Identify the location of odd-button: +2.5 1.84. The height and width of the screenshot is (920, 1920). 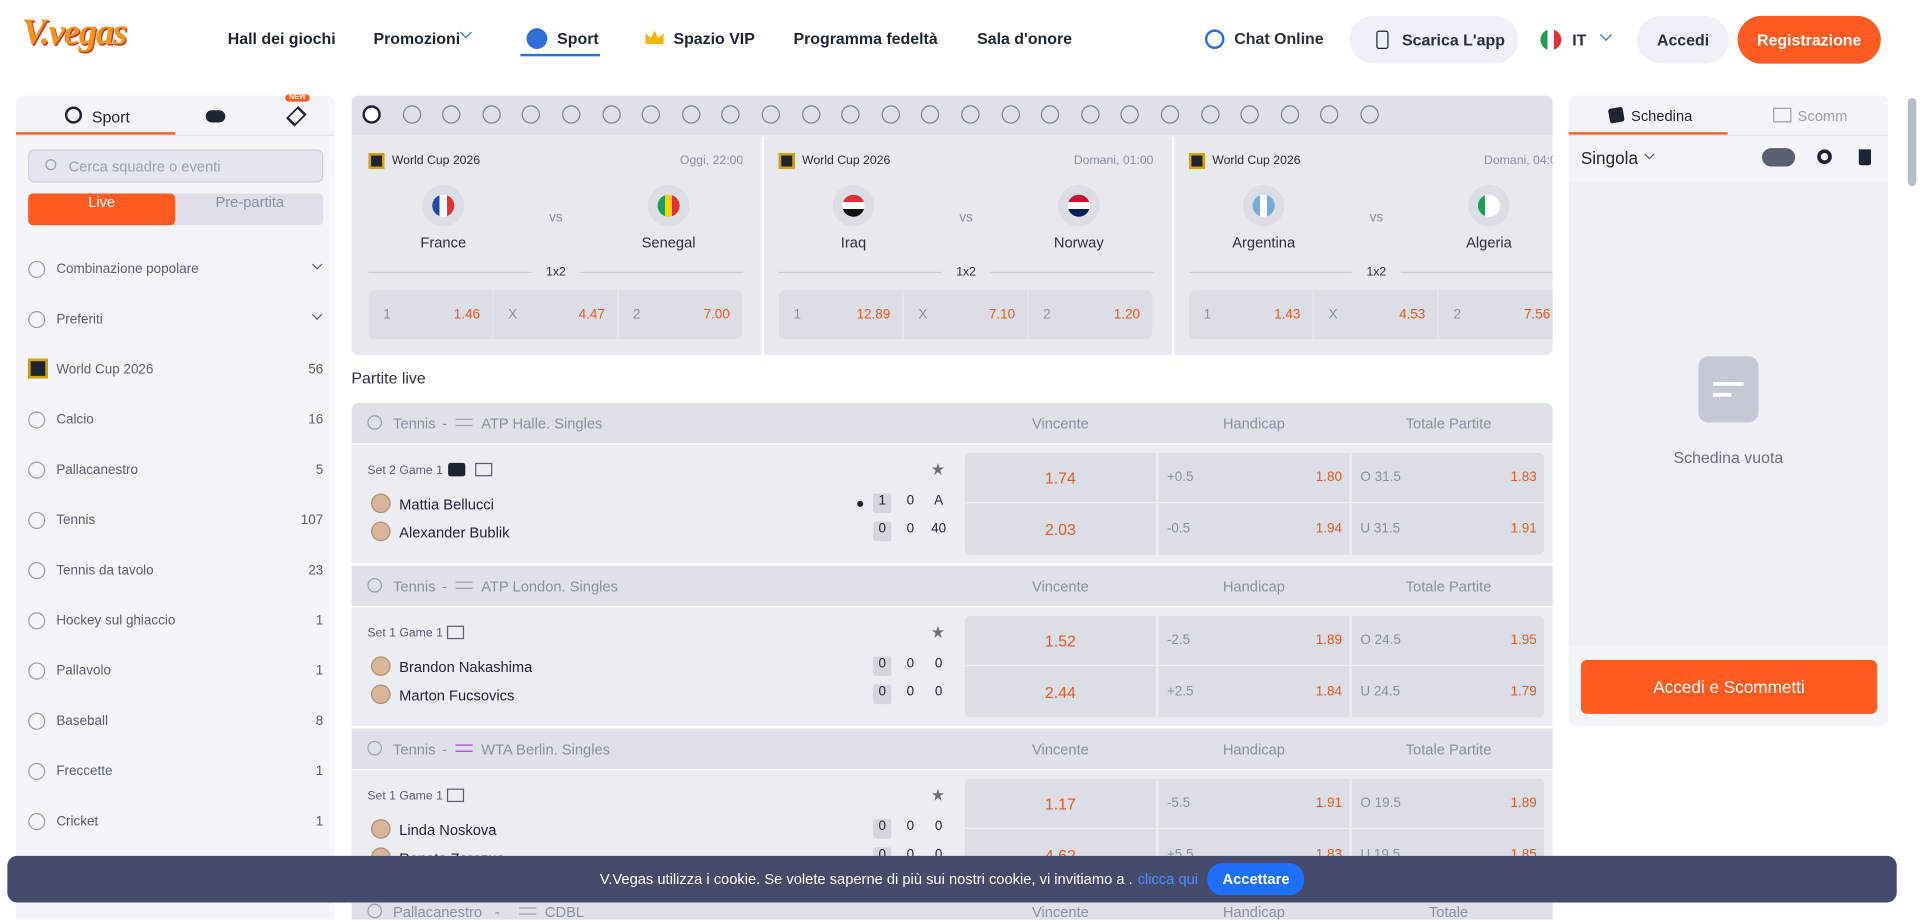
(1253, 692).